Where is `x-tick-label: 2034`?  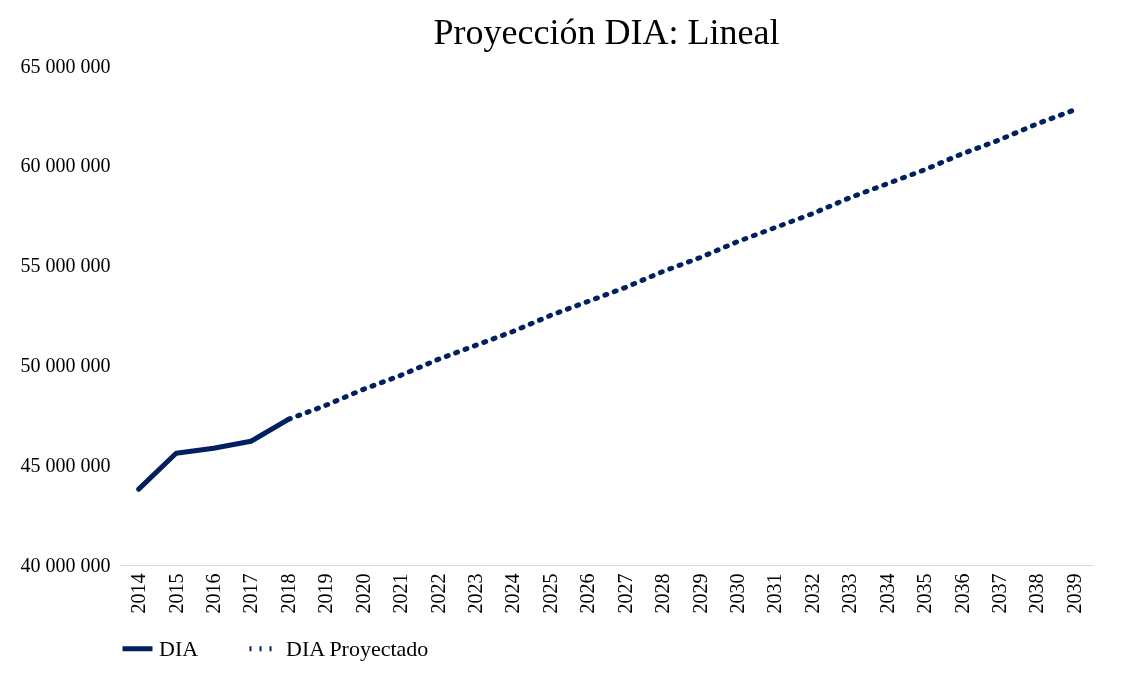 x-tick-label: 2034 is located at coordinates (886, 593).